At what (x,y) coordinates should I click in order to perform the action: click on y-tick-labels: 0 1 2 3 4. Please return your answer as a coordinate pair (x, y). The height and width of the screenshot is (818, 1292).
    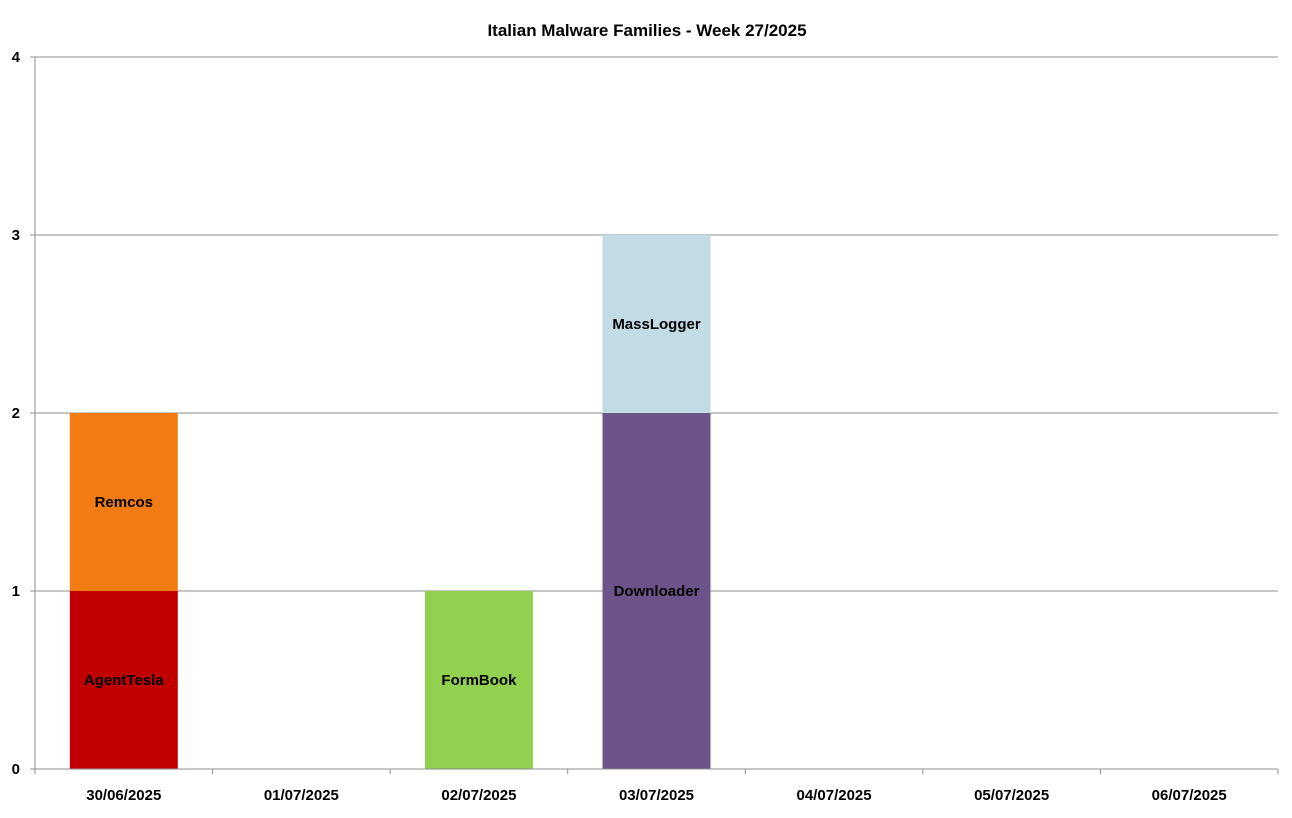
    Looking at the image, I should click on (16, 413).